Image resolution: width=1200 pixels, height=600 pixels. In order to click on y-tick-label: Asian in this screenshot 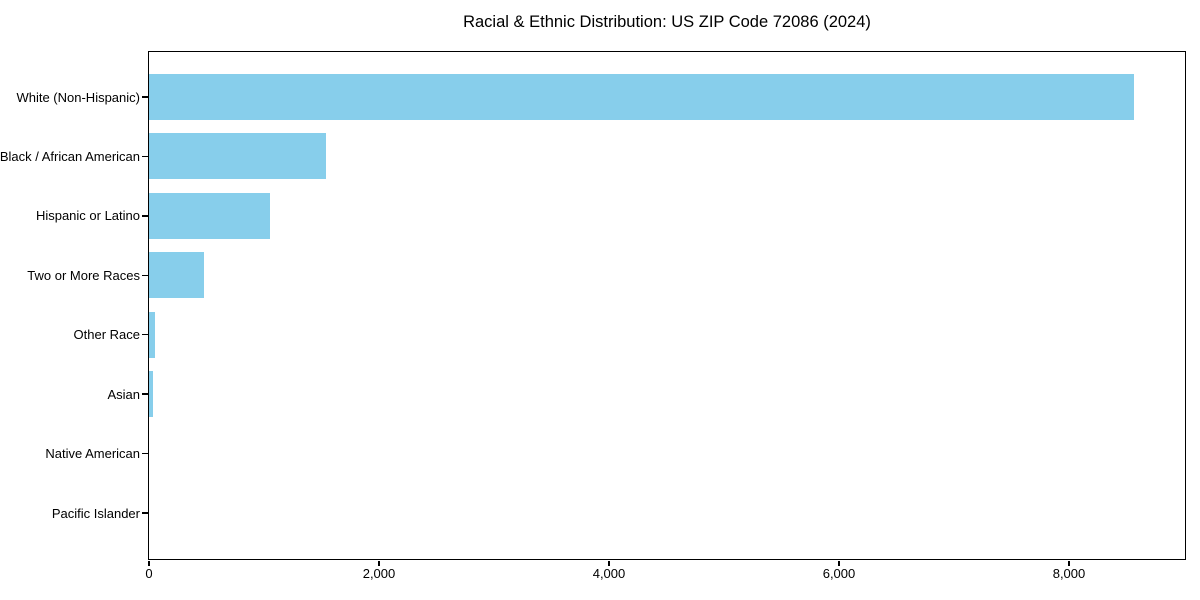, I will do `click(123, 394)`.